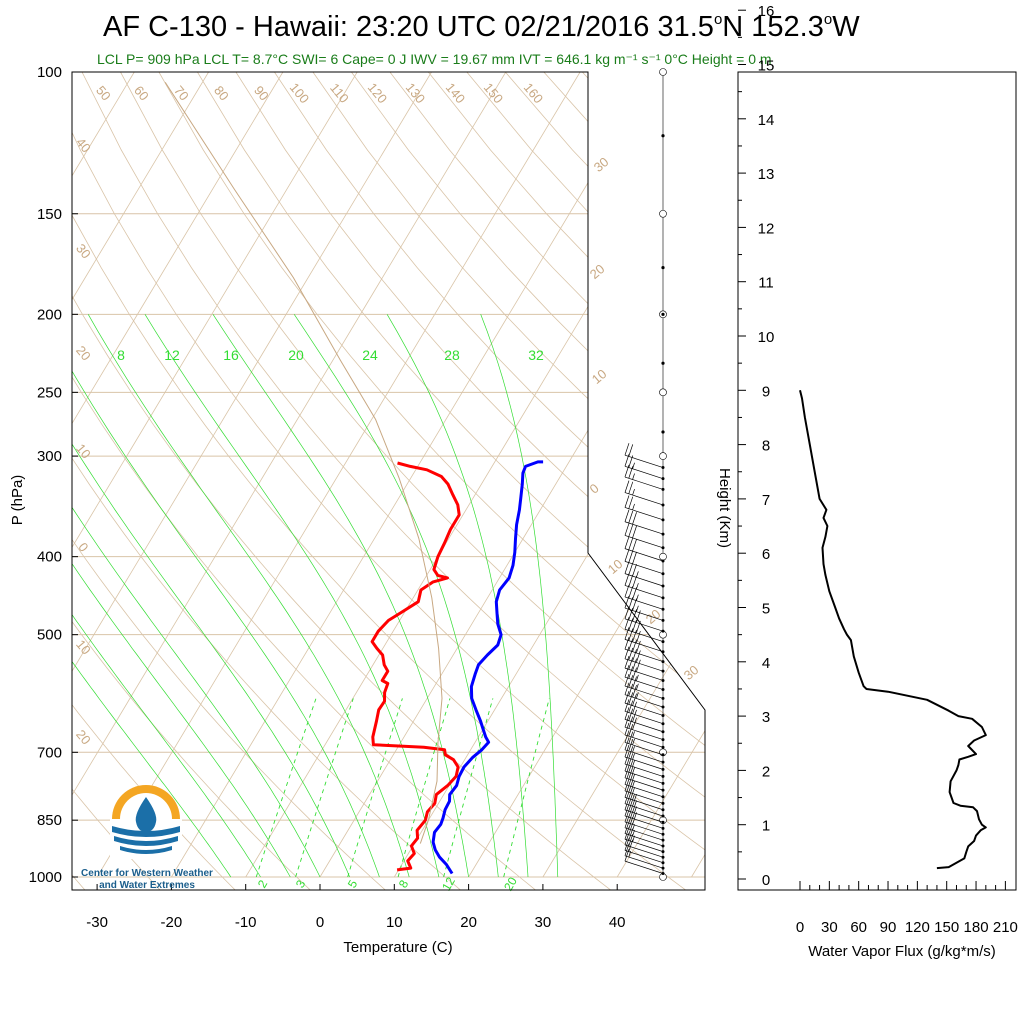  What do you see at coordinates (147, 885) in the screenshot?
I see `logo-line-2: and Water Extremes` at bounding box center [147, 885].